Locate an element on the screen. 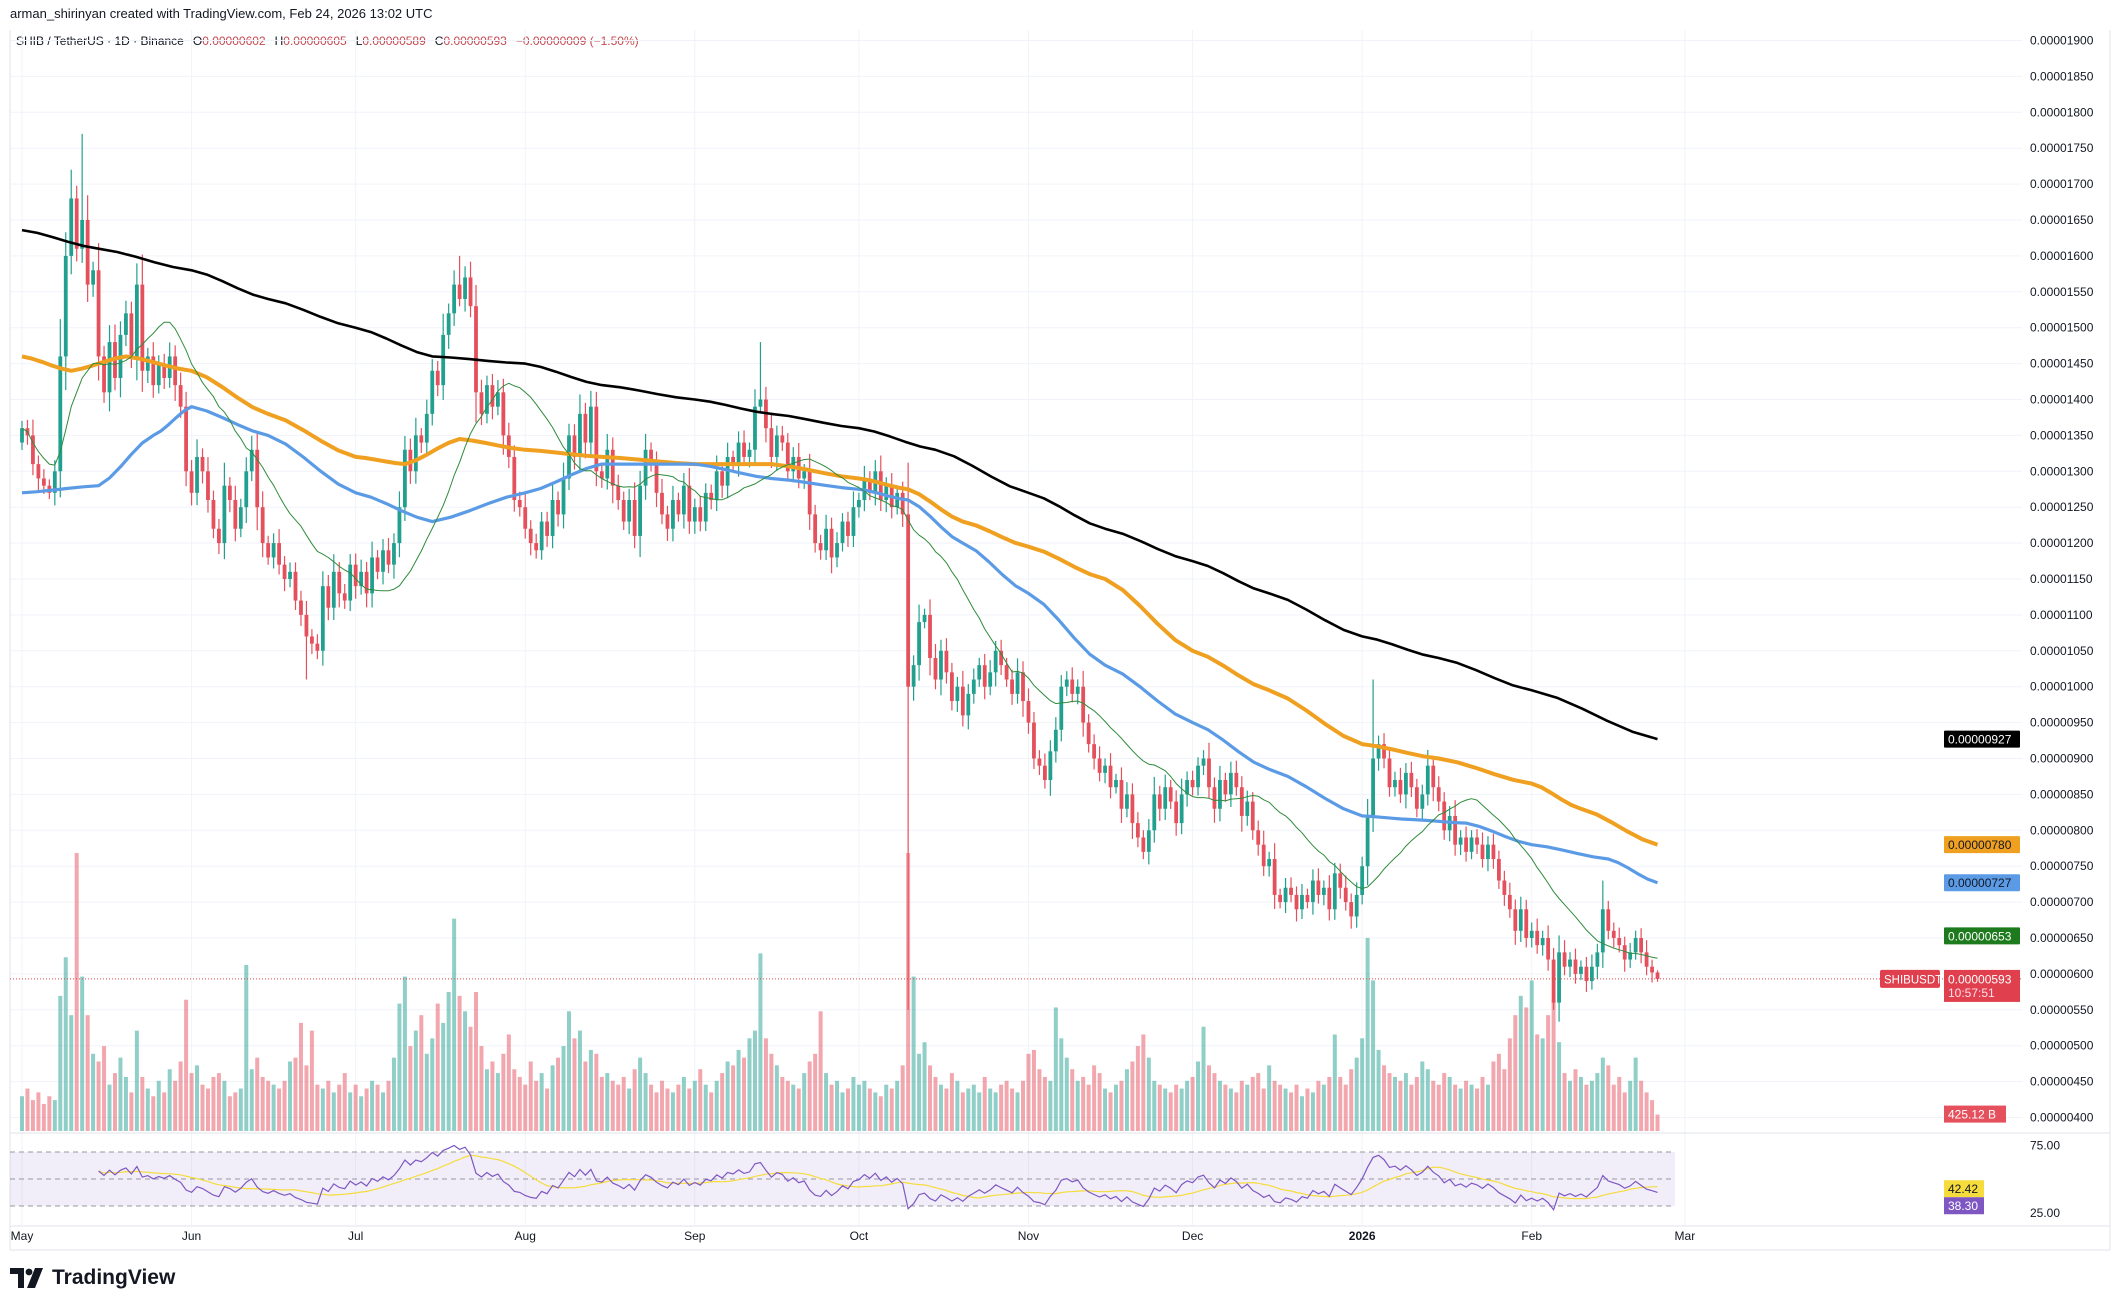  time-tick-label: Dec is located at coordinates (1192, 1236).